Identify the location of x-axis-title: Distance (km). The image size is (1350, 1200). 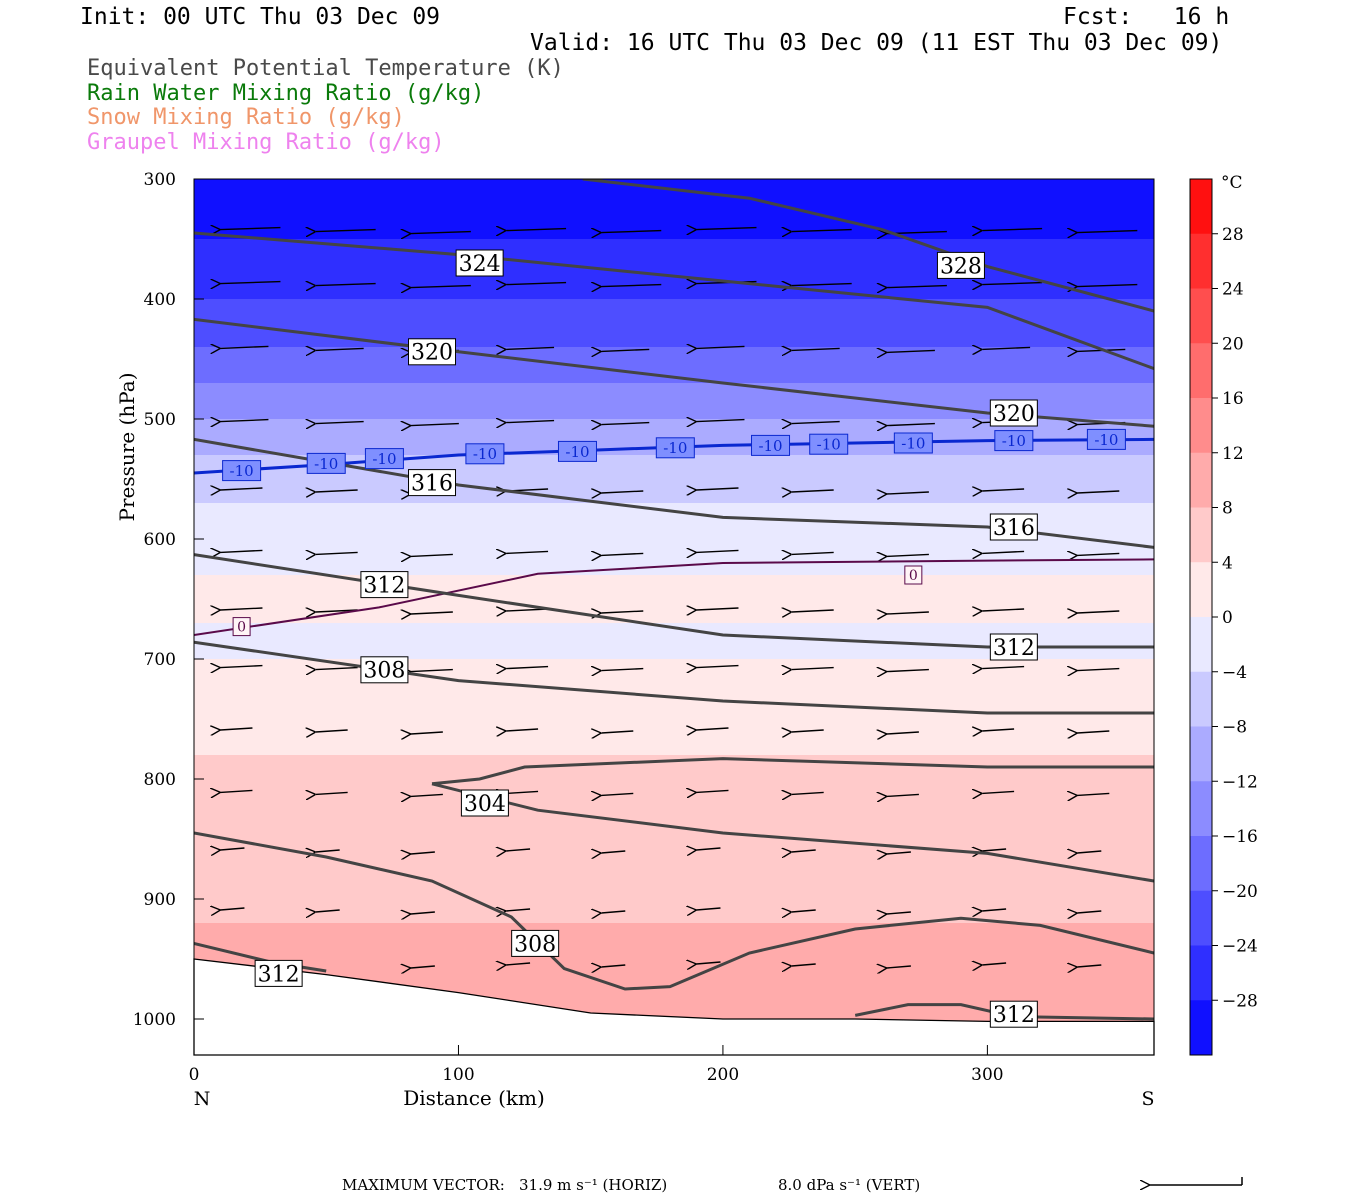
(474, 1098).